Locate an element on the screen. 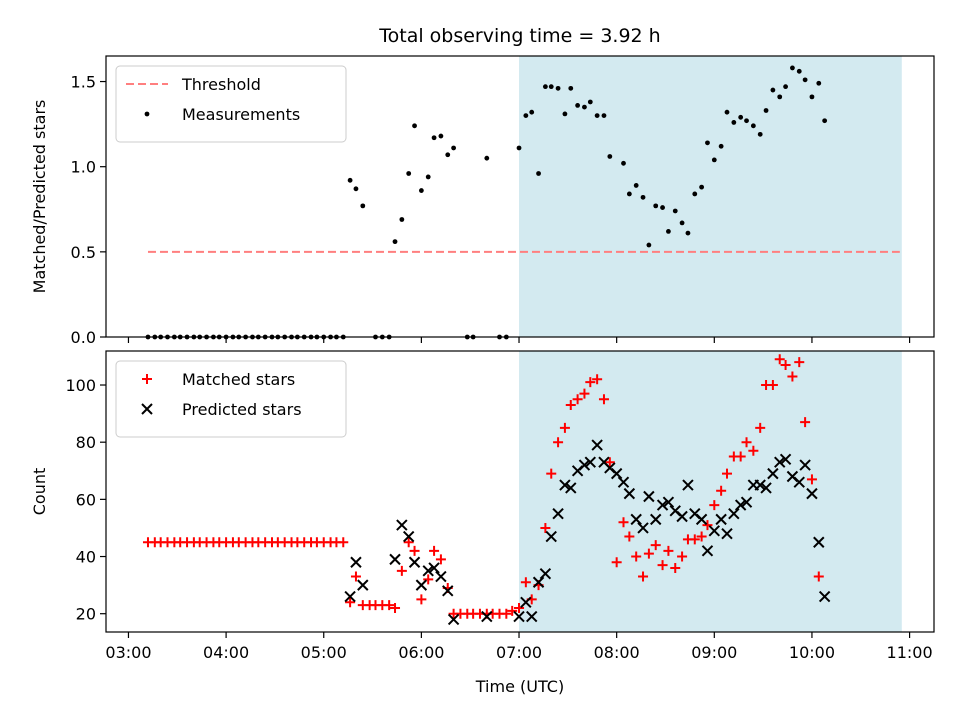 Image resolution: width=960 pixels, height=720 pixels. legend: Threshold Measurements is located at coordinates (231, 104).